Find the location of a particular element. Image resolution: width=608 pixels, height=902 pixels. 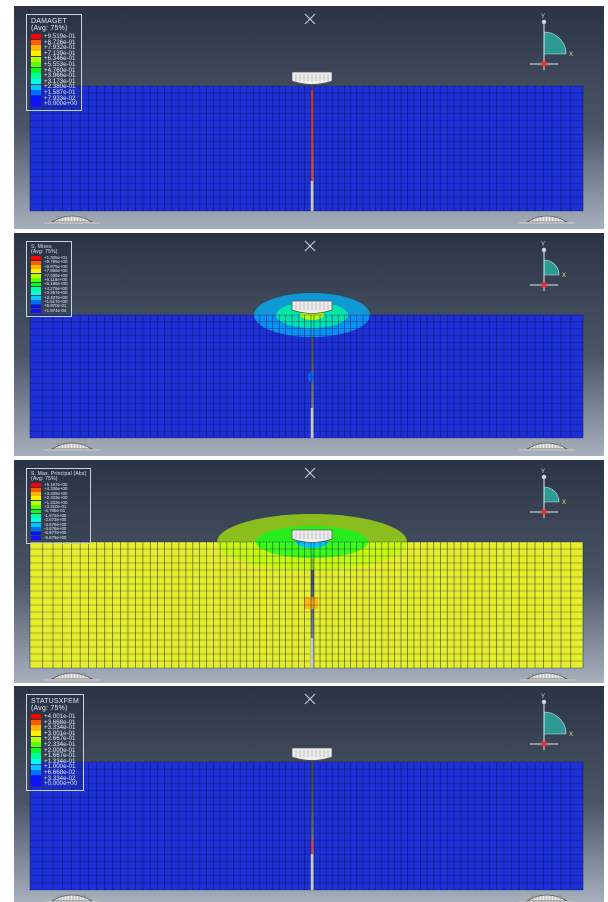

legend-entry: +3.335e+00 is located at coordinates (58, 493).